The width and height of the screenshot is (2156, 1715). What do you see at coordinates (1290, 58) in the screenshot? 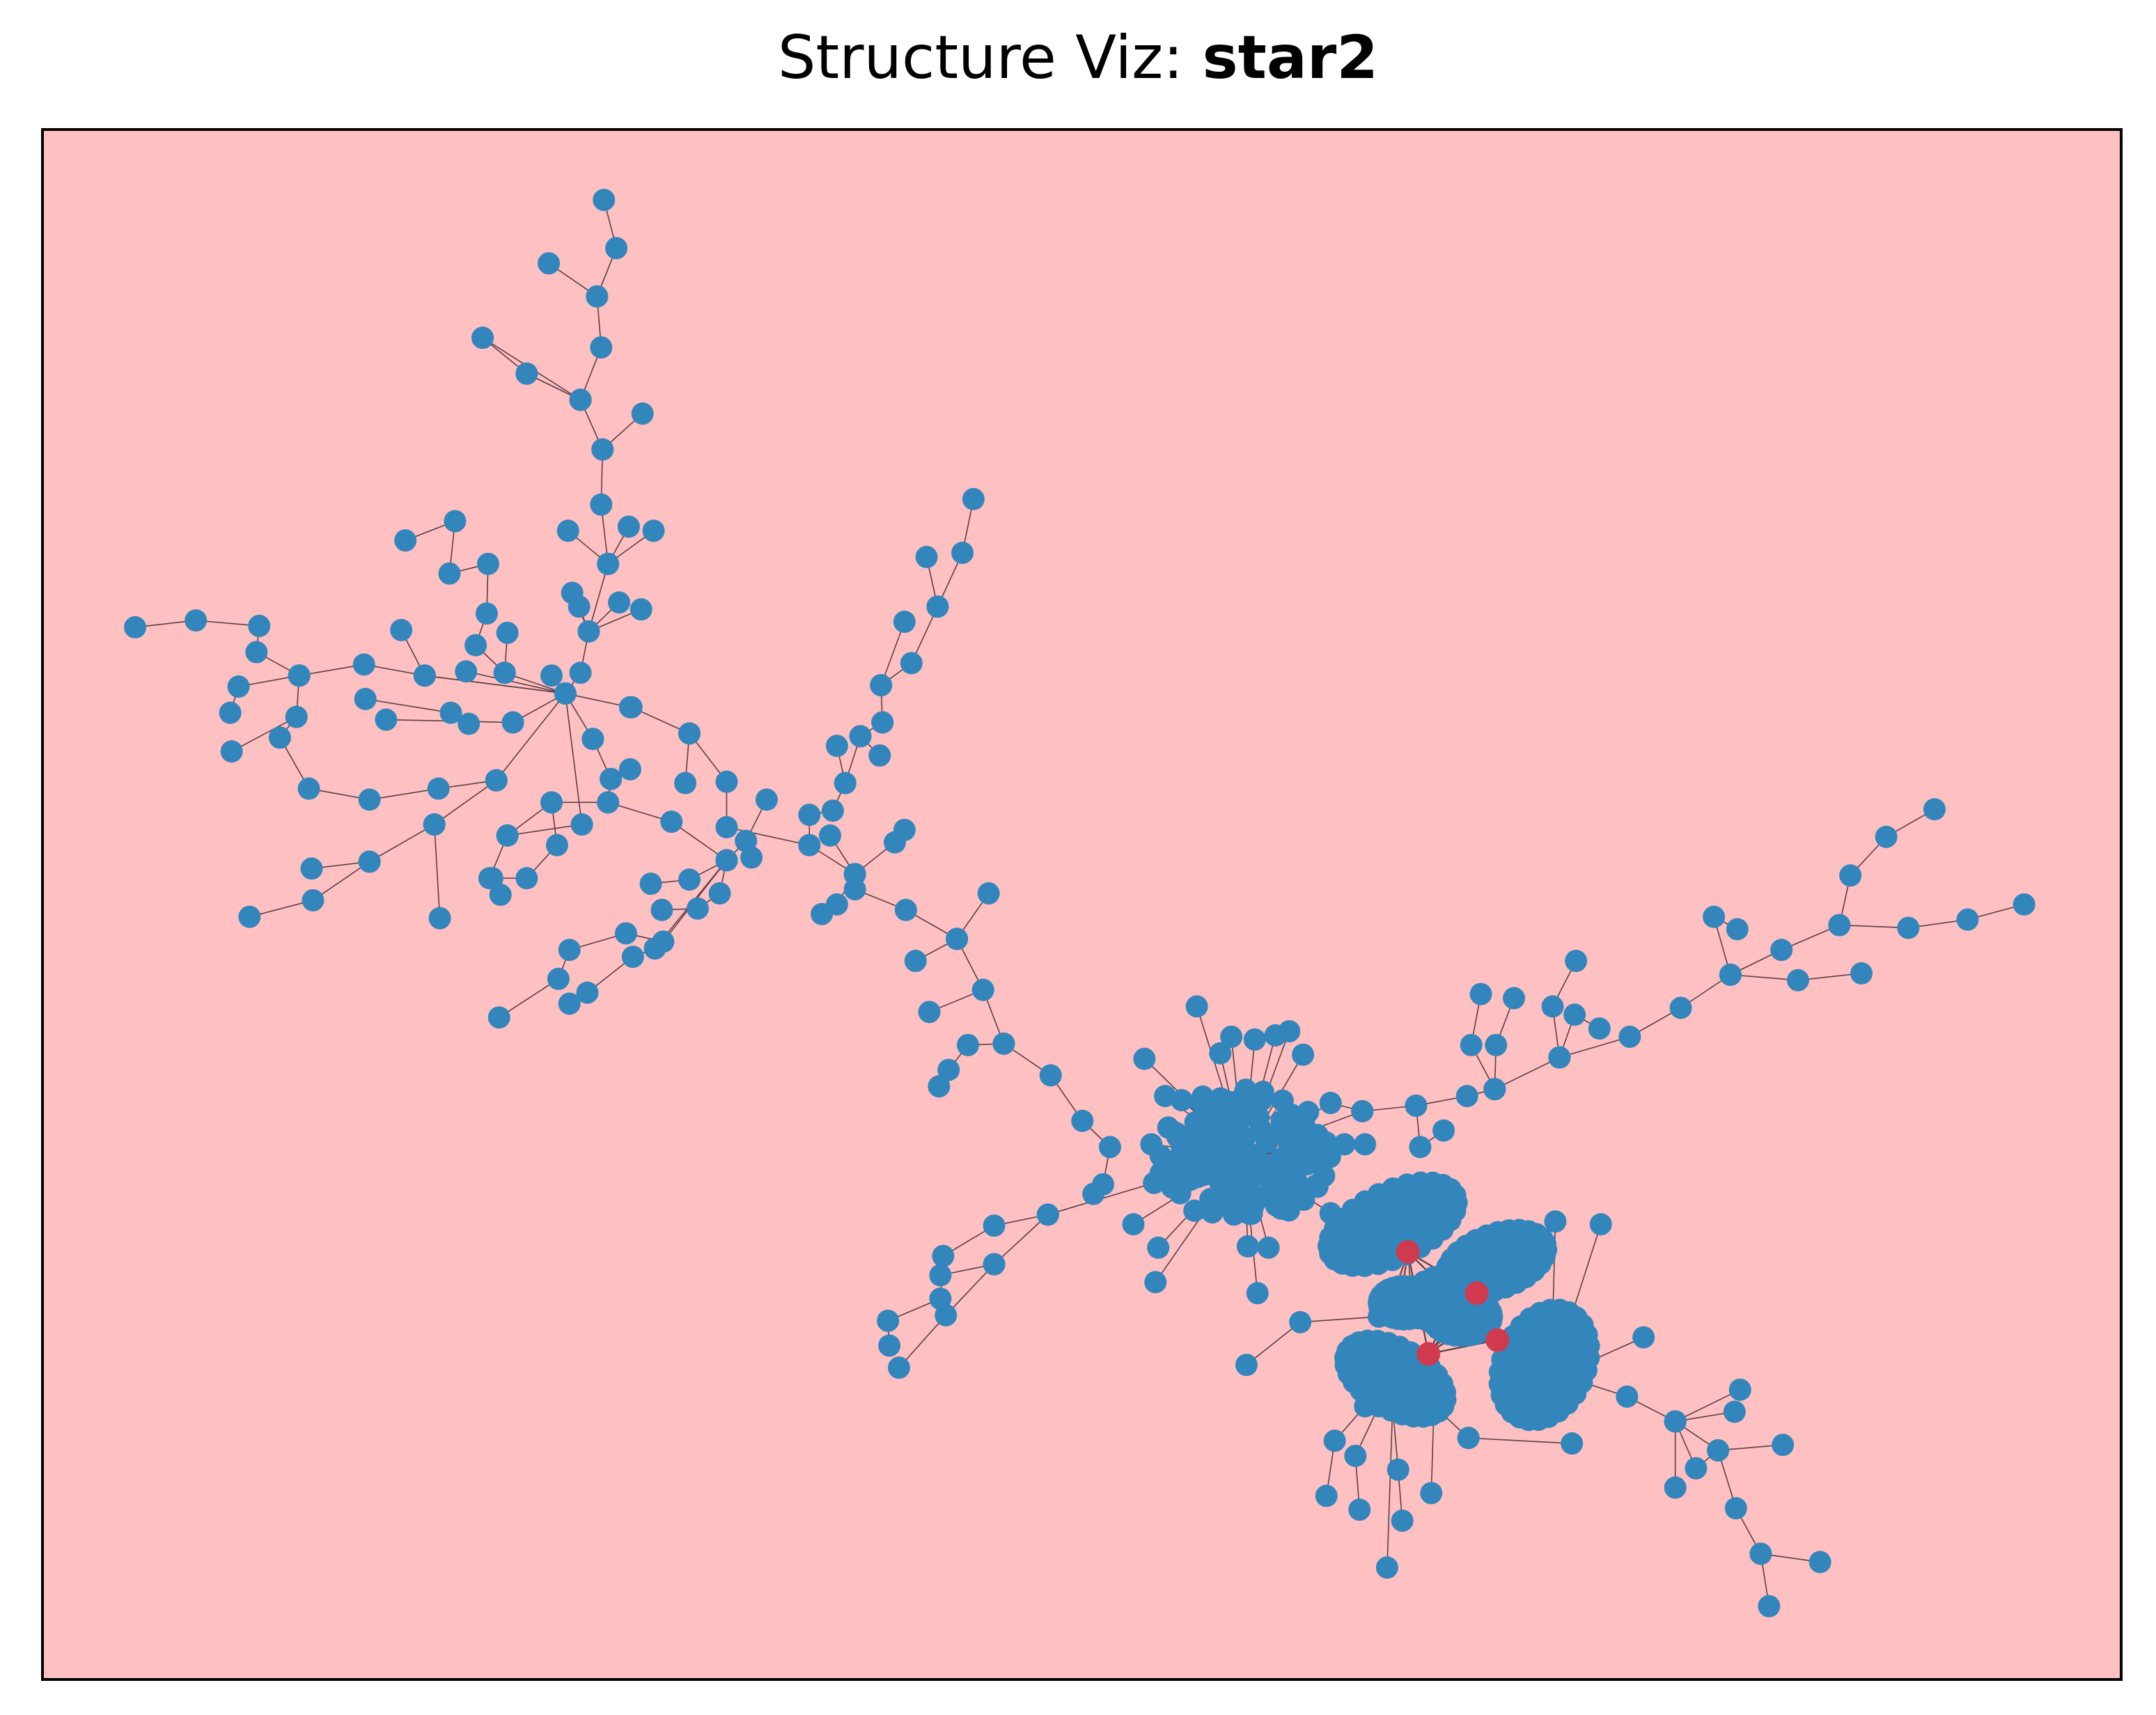
I see `title-graph-name: star2` at bounding box center [1290, 58].